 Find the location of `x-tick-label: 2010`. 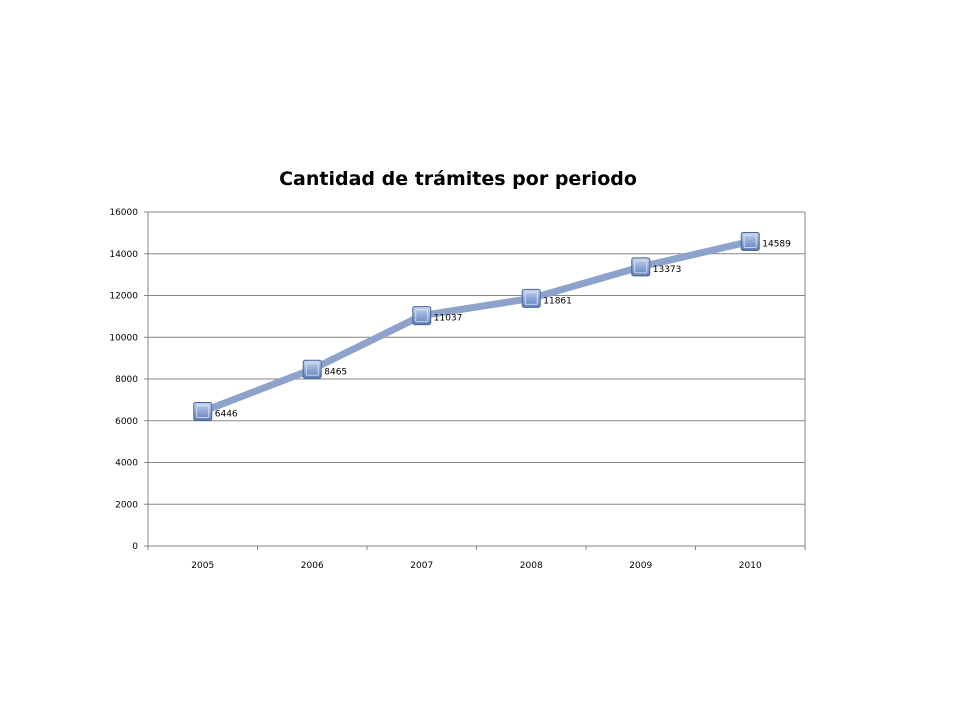

x-tick-label: 2010 is located at coordinates (750, 566).